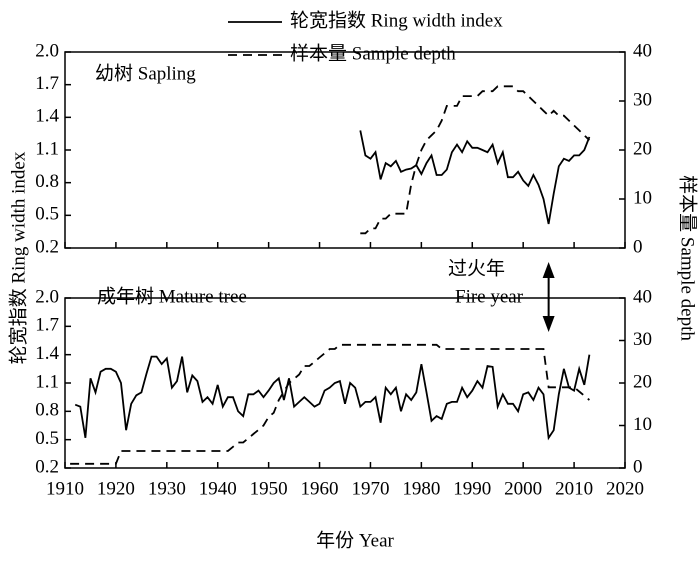 The height and width of the screenshot is (562, 700). What do you see at coordinates (218, 488) in the screenshot?
I see `x-tick-label: 1940` at bounding box center [218, 488].